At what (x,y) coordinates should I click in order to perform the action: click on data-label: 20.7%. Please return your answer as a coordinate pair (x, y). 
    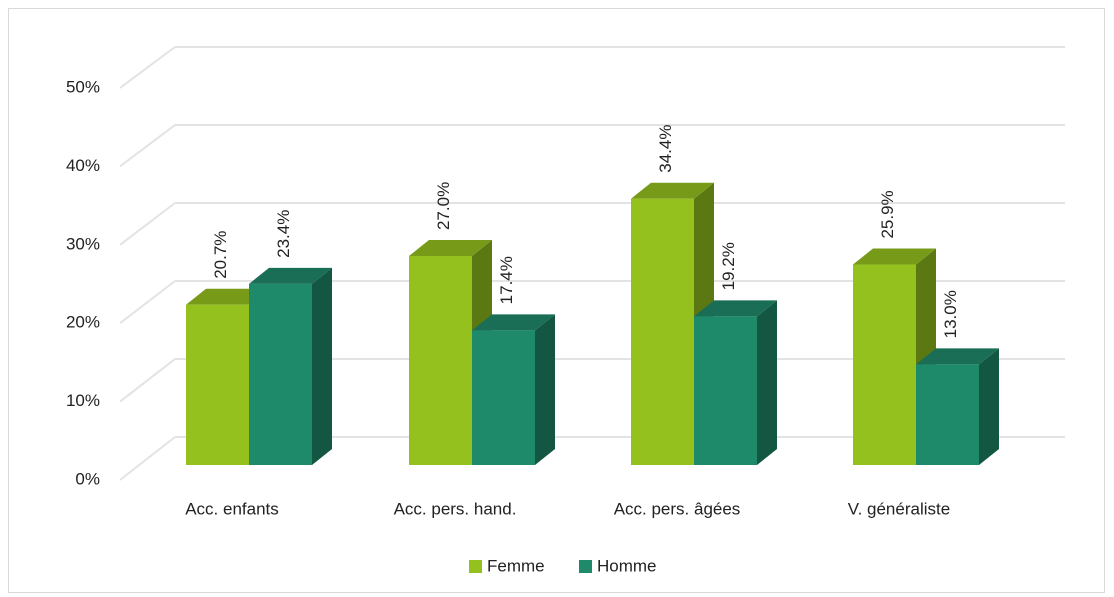
    Looking at the image, I should click on (220, 255).